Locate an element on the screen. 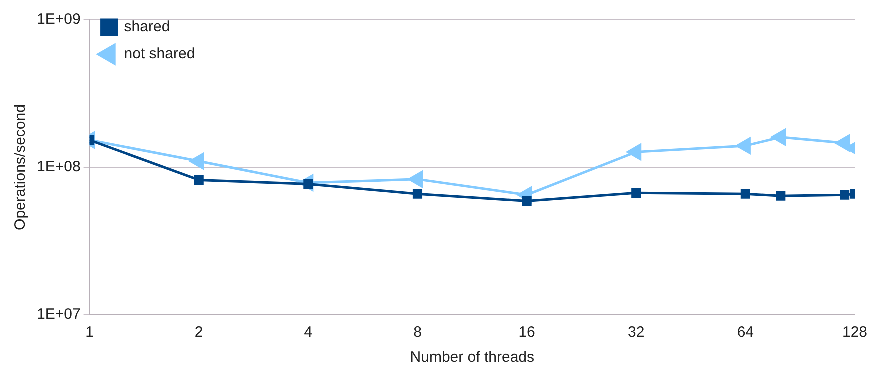 This screenshot has height=379, width=893. x-tick-label: 4 is located at coordinates (308, 333).